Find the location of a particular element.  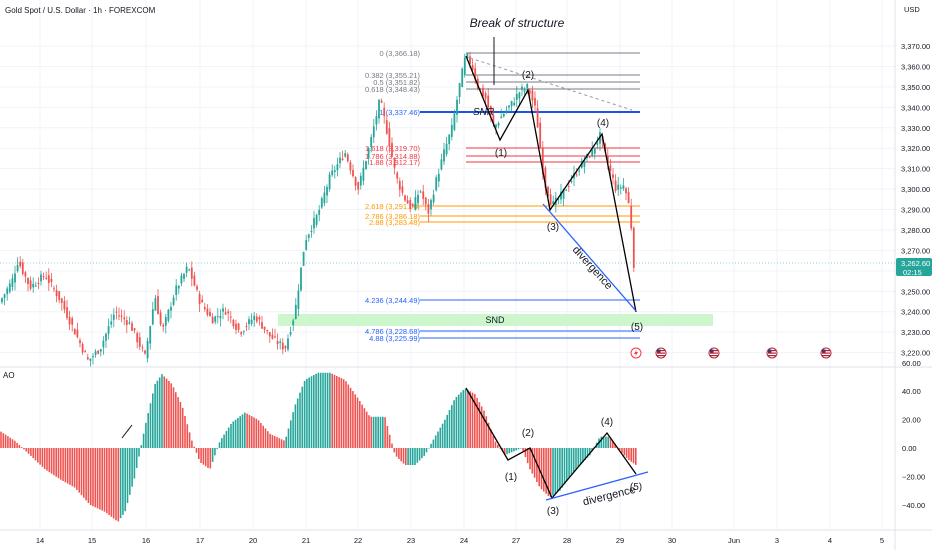

price-wave-label: (1) is located at coordinates (501, 153).